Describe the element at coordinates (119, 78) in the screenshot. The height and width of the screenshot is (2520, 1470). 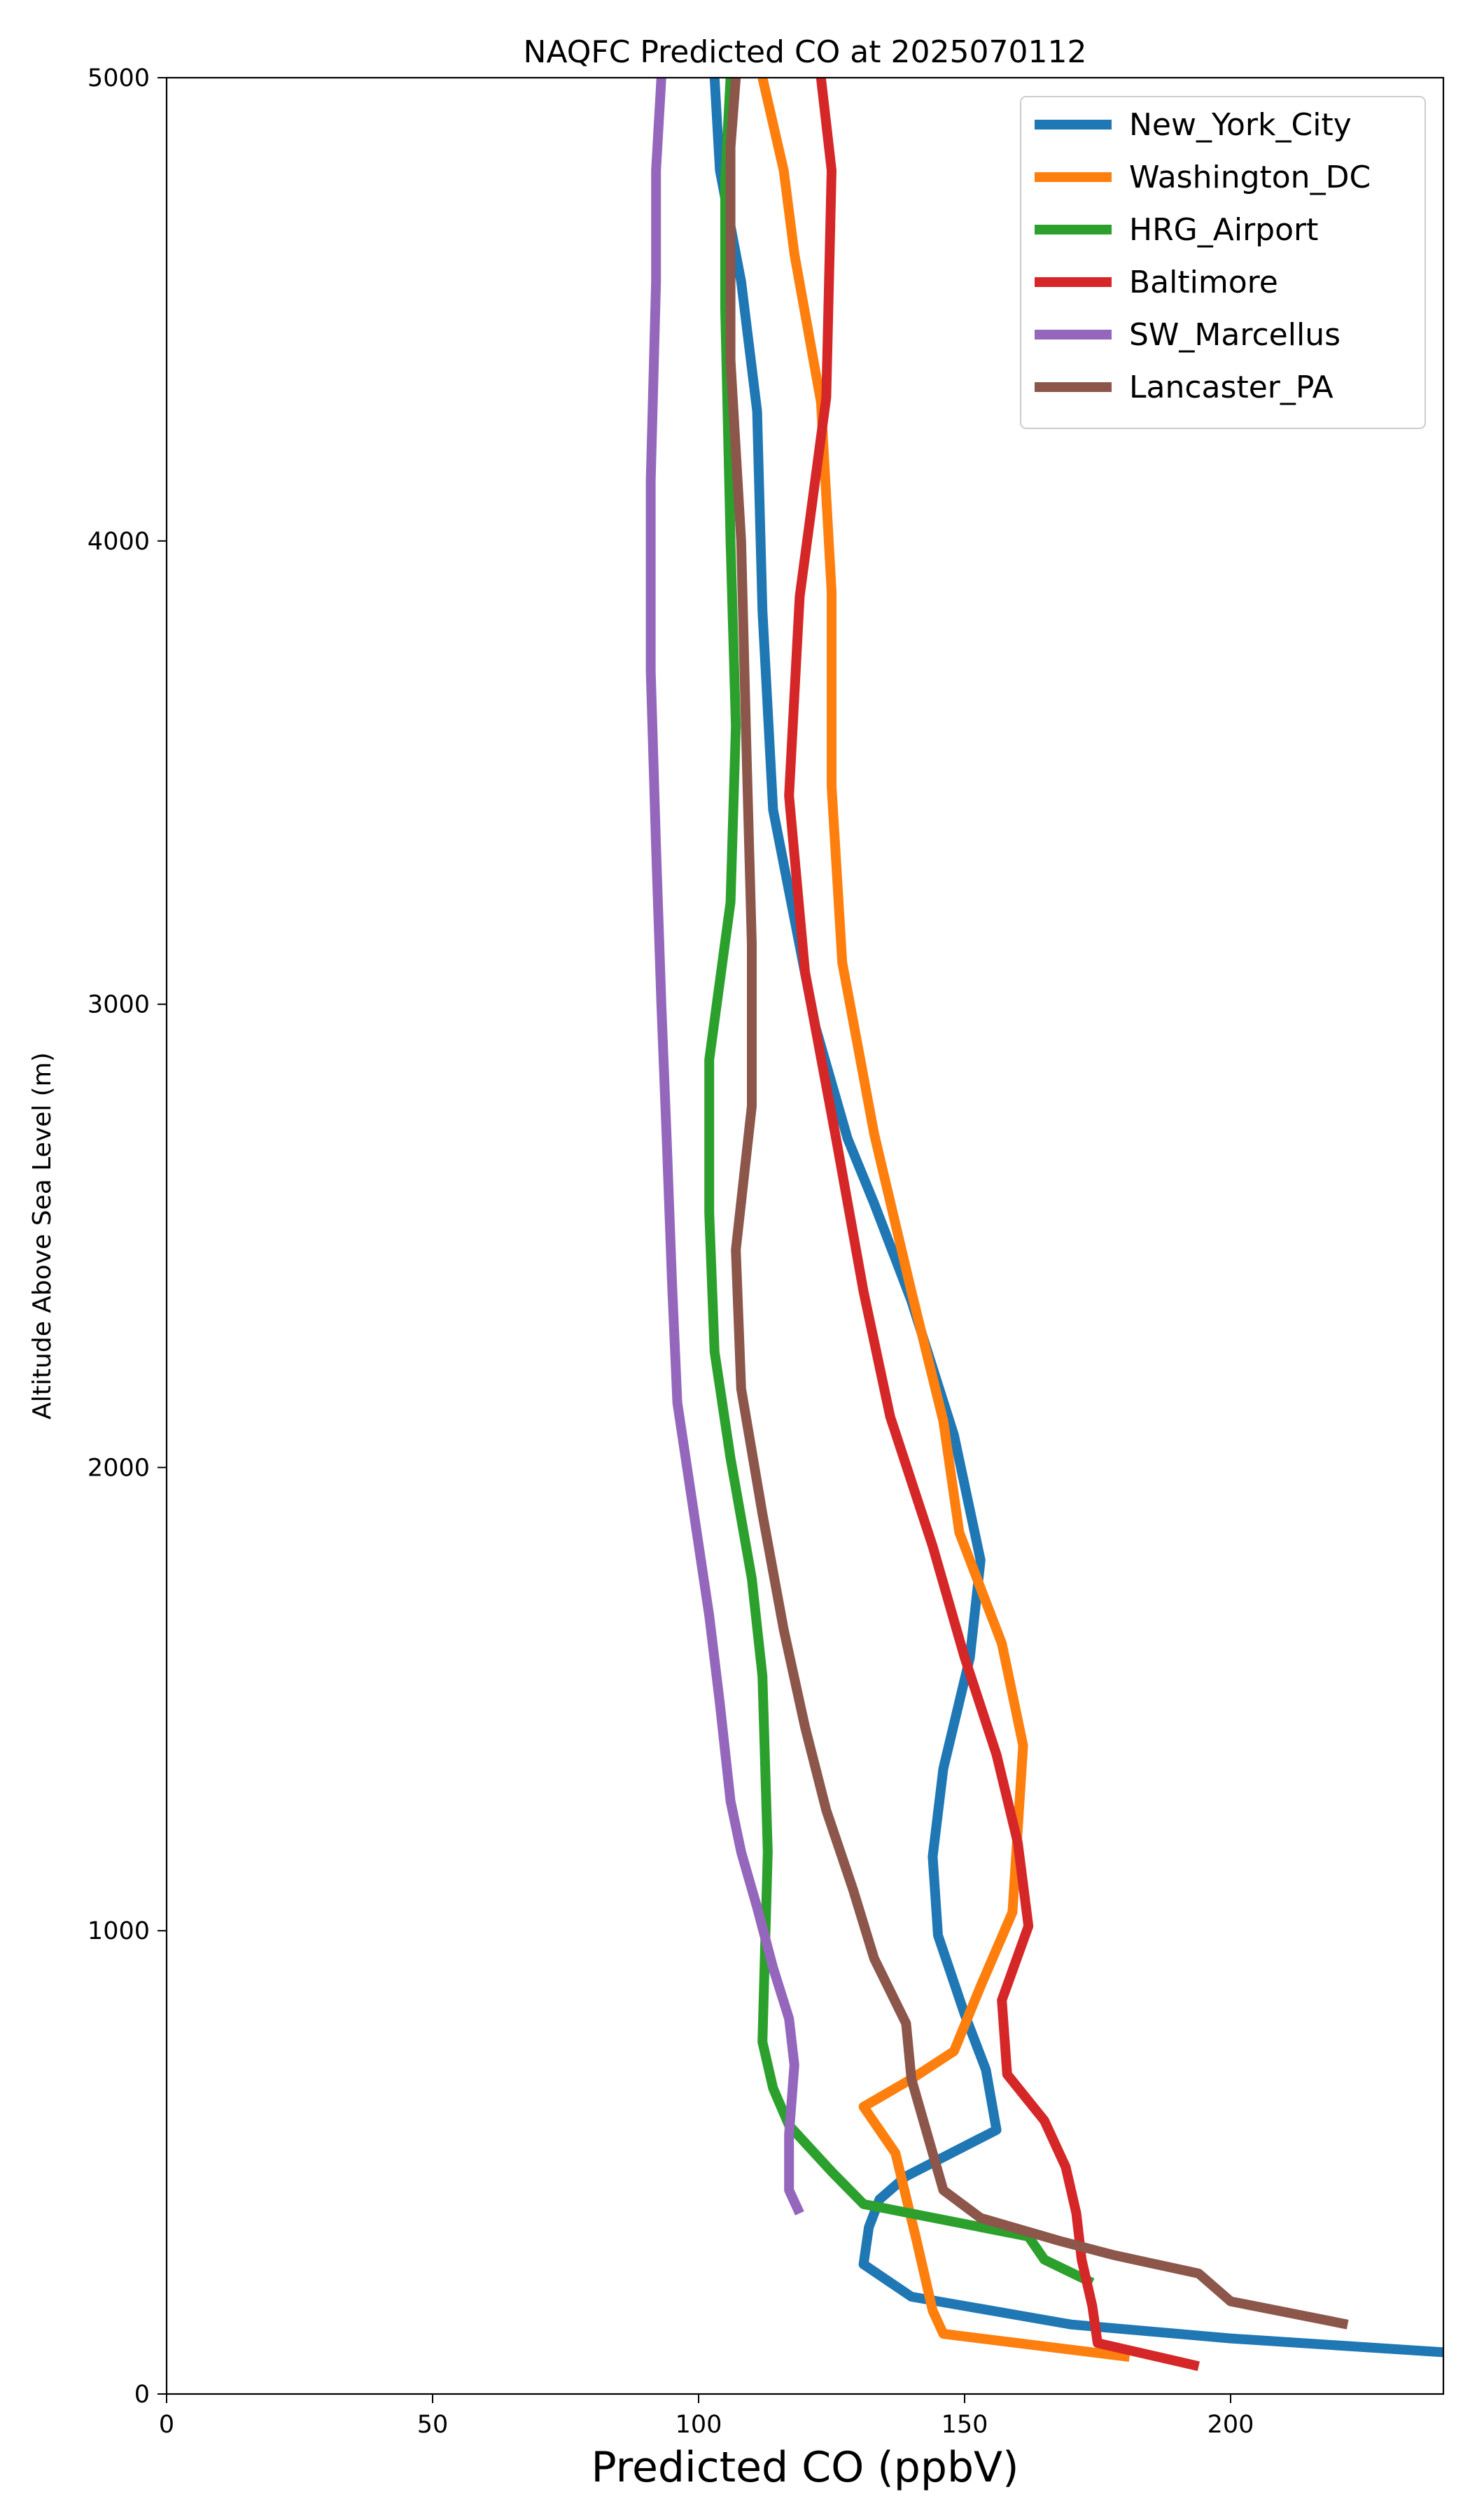
I see `y-tick-label: 5000` at that location.